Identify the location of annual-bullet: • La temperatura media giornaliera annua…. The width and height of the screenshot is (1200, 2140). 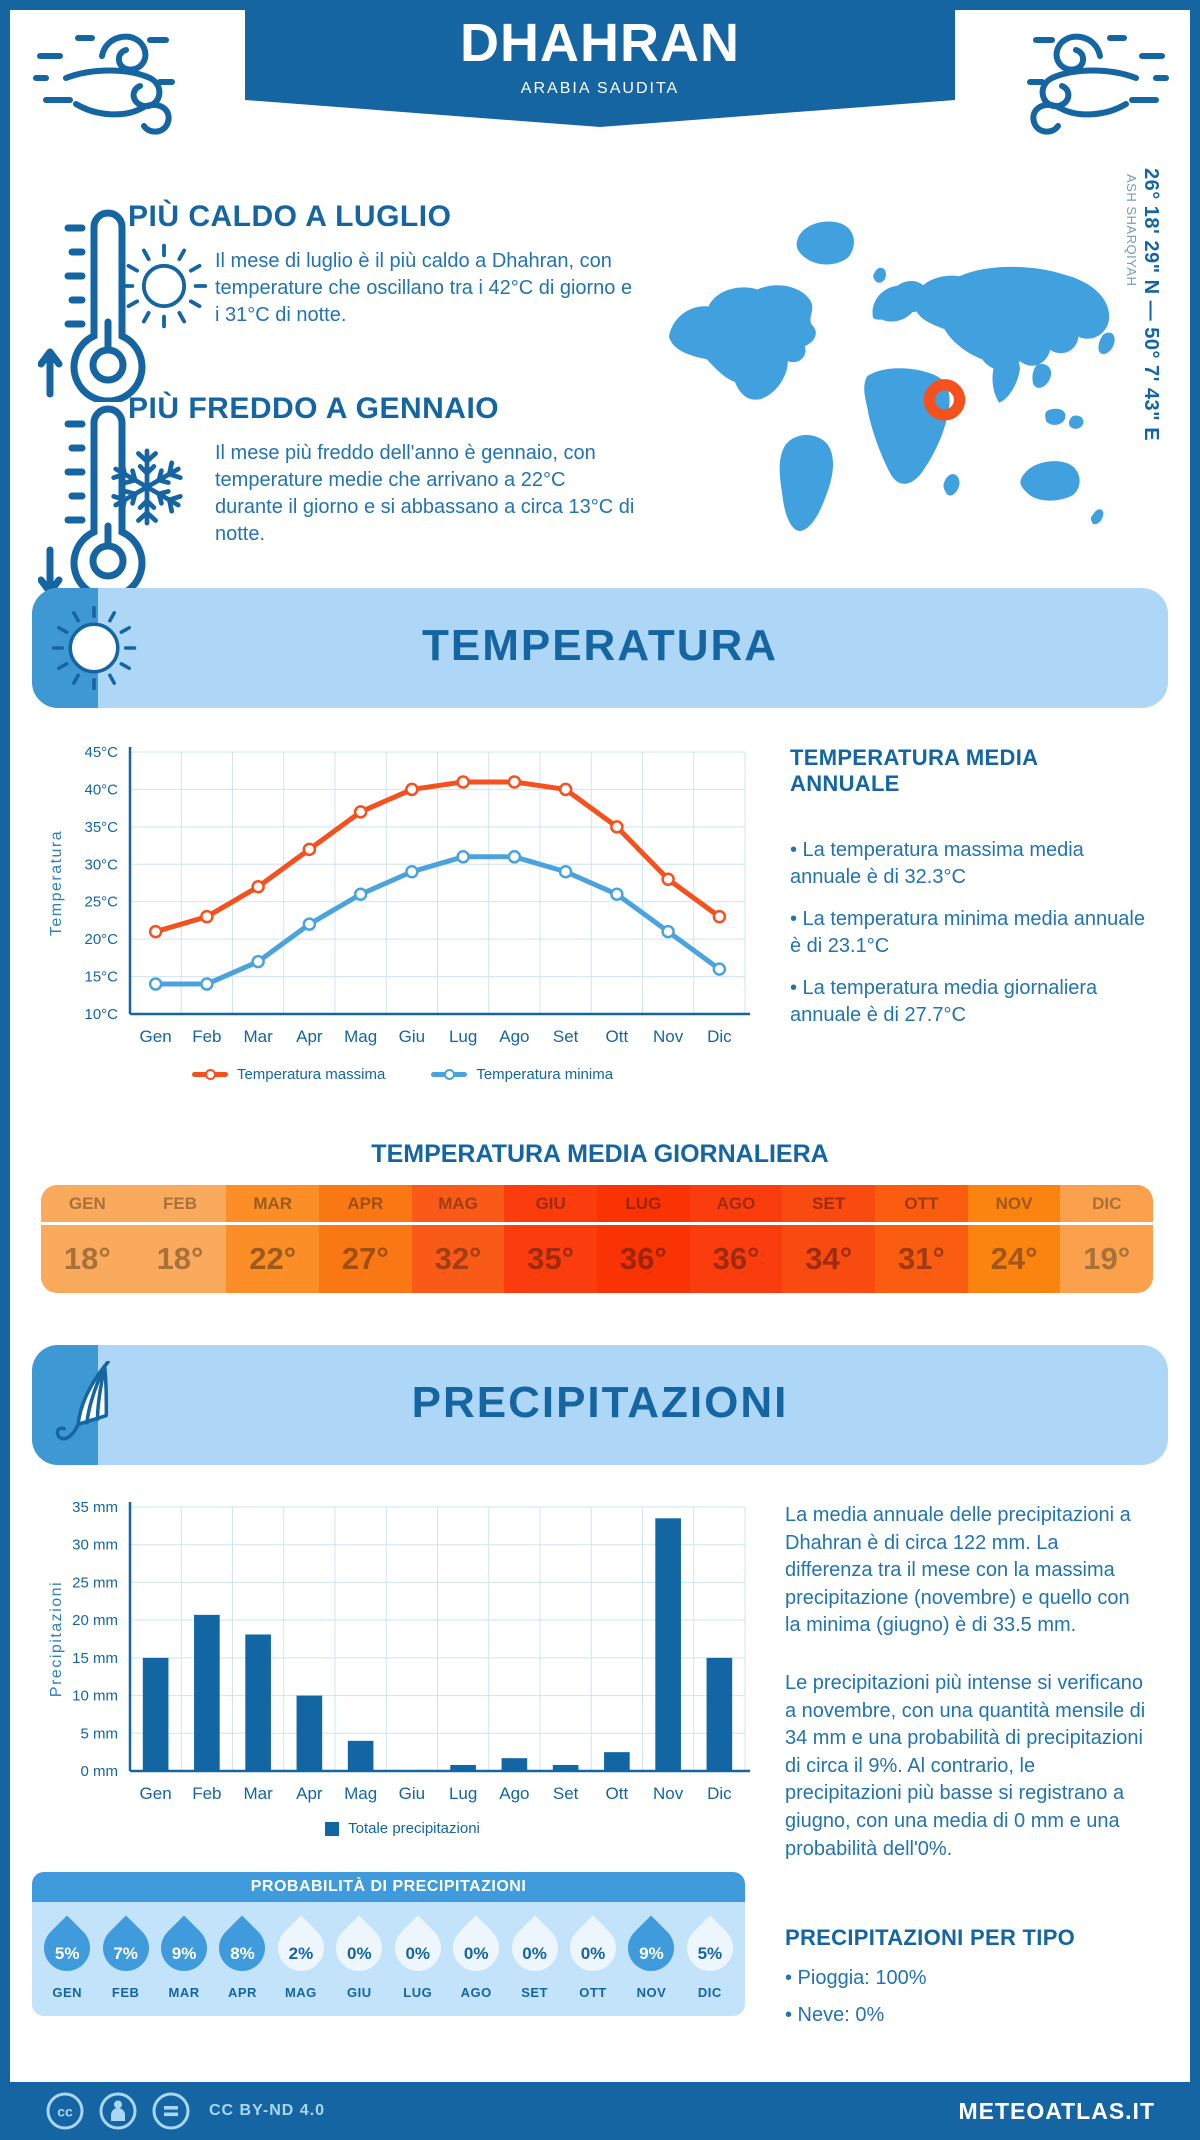
(944, 1001).